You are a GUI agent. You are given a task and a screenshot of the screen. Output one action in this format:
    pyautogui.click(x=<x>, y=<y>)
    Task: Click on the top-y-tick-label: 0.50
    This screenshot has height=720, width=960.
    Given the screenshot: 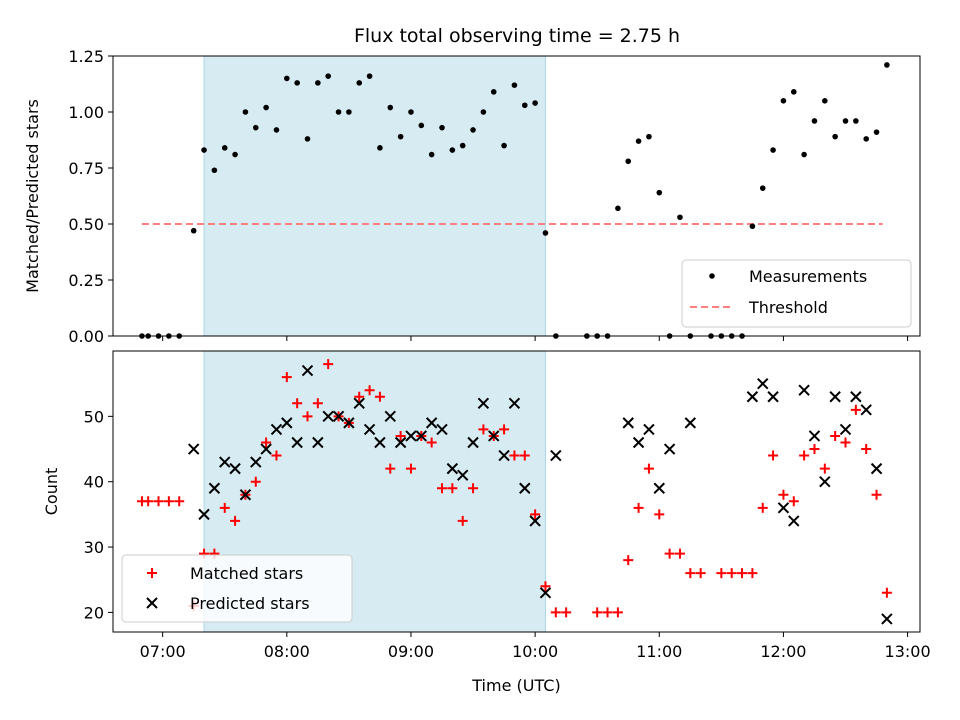 What is the action you would take?
    pyautogui.click(x=86, y=224)
    